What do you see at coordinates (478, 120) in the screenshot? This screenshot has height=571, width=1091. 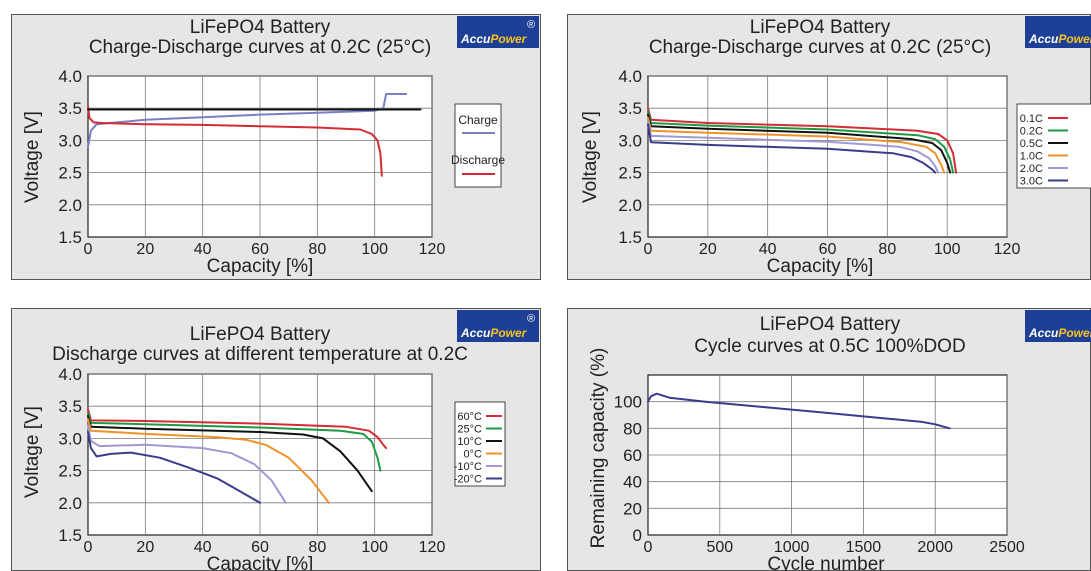 I see `legend-label: Charge` at bounding box center [478, 120].